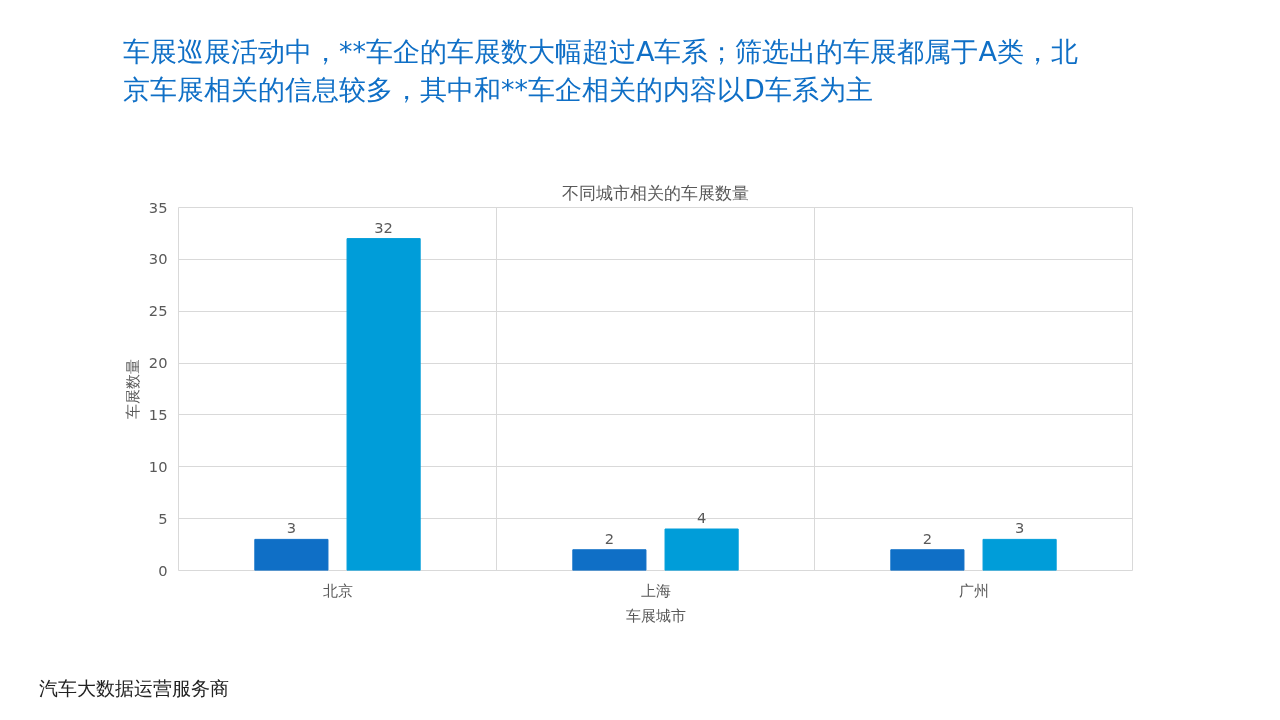 Image resolution: width=1280 pixels, height=720 pixels. I want to click on data-label: 4, so click(701, 518).